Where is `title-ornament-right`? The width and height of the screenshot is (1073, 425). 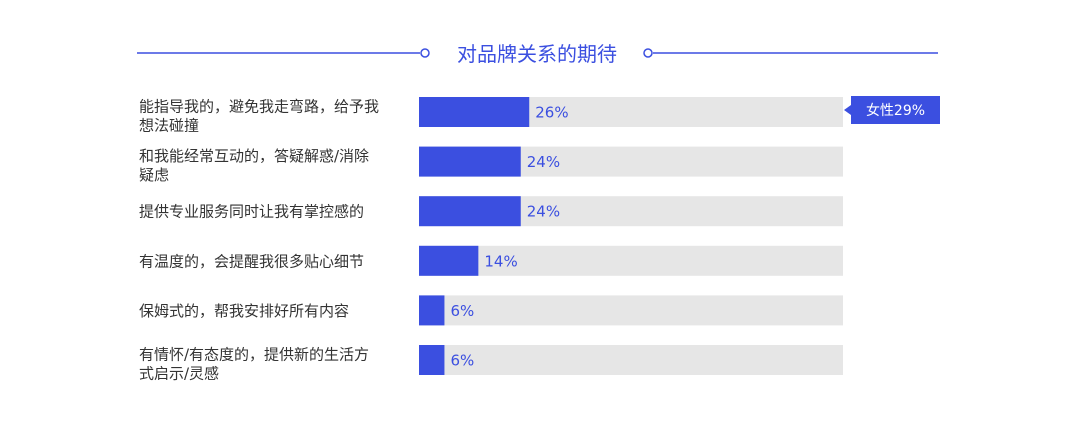
title-ornament-right is located at coordinates (648, 53).